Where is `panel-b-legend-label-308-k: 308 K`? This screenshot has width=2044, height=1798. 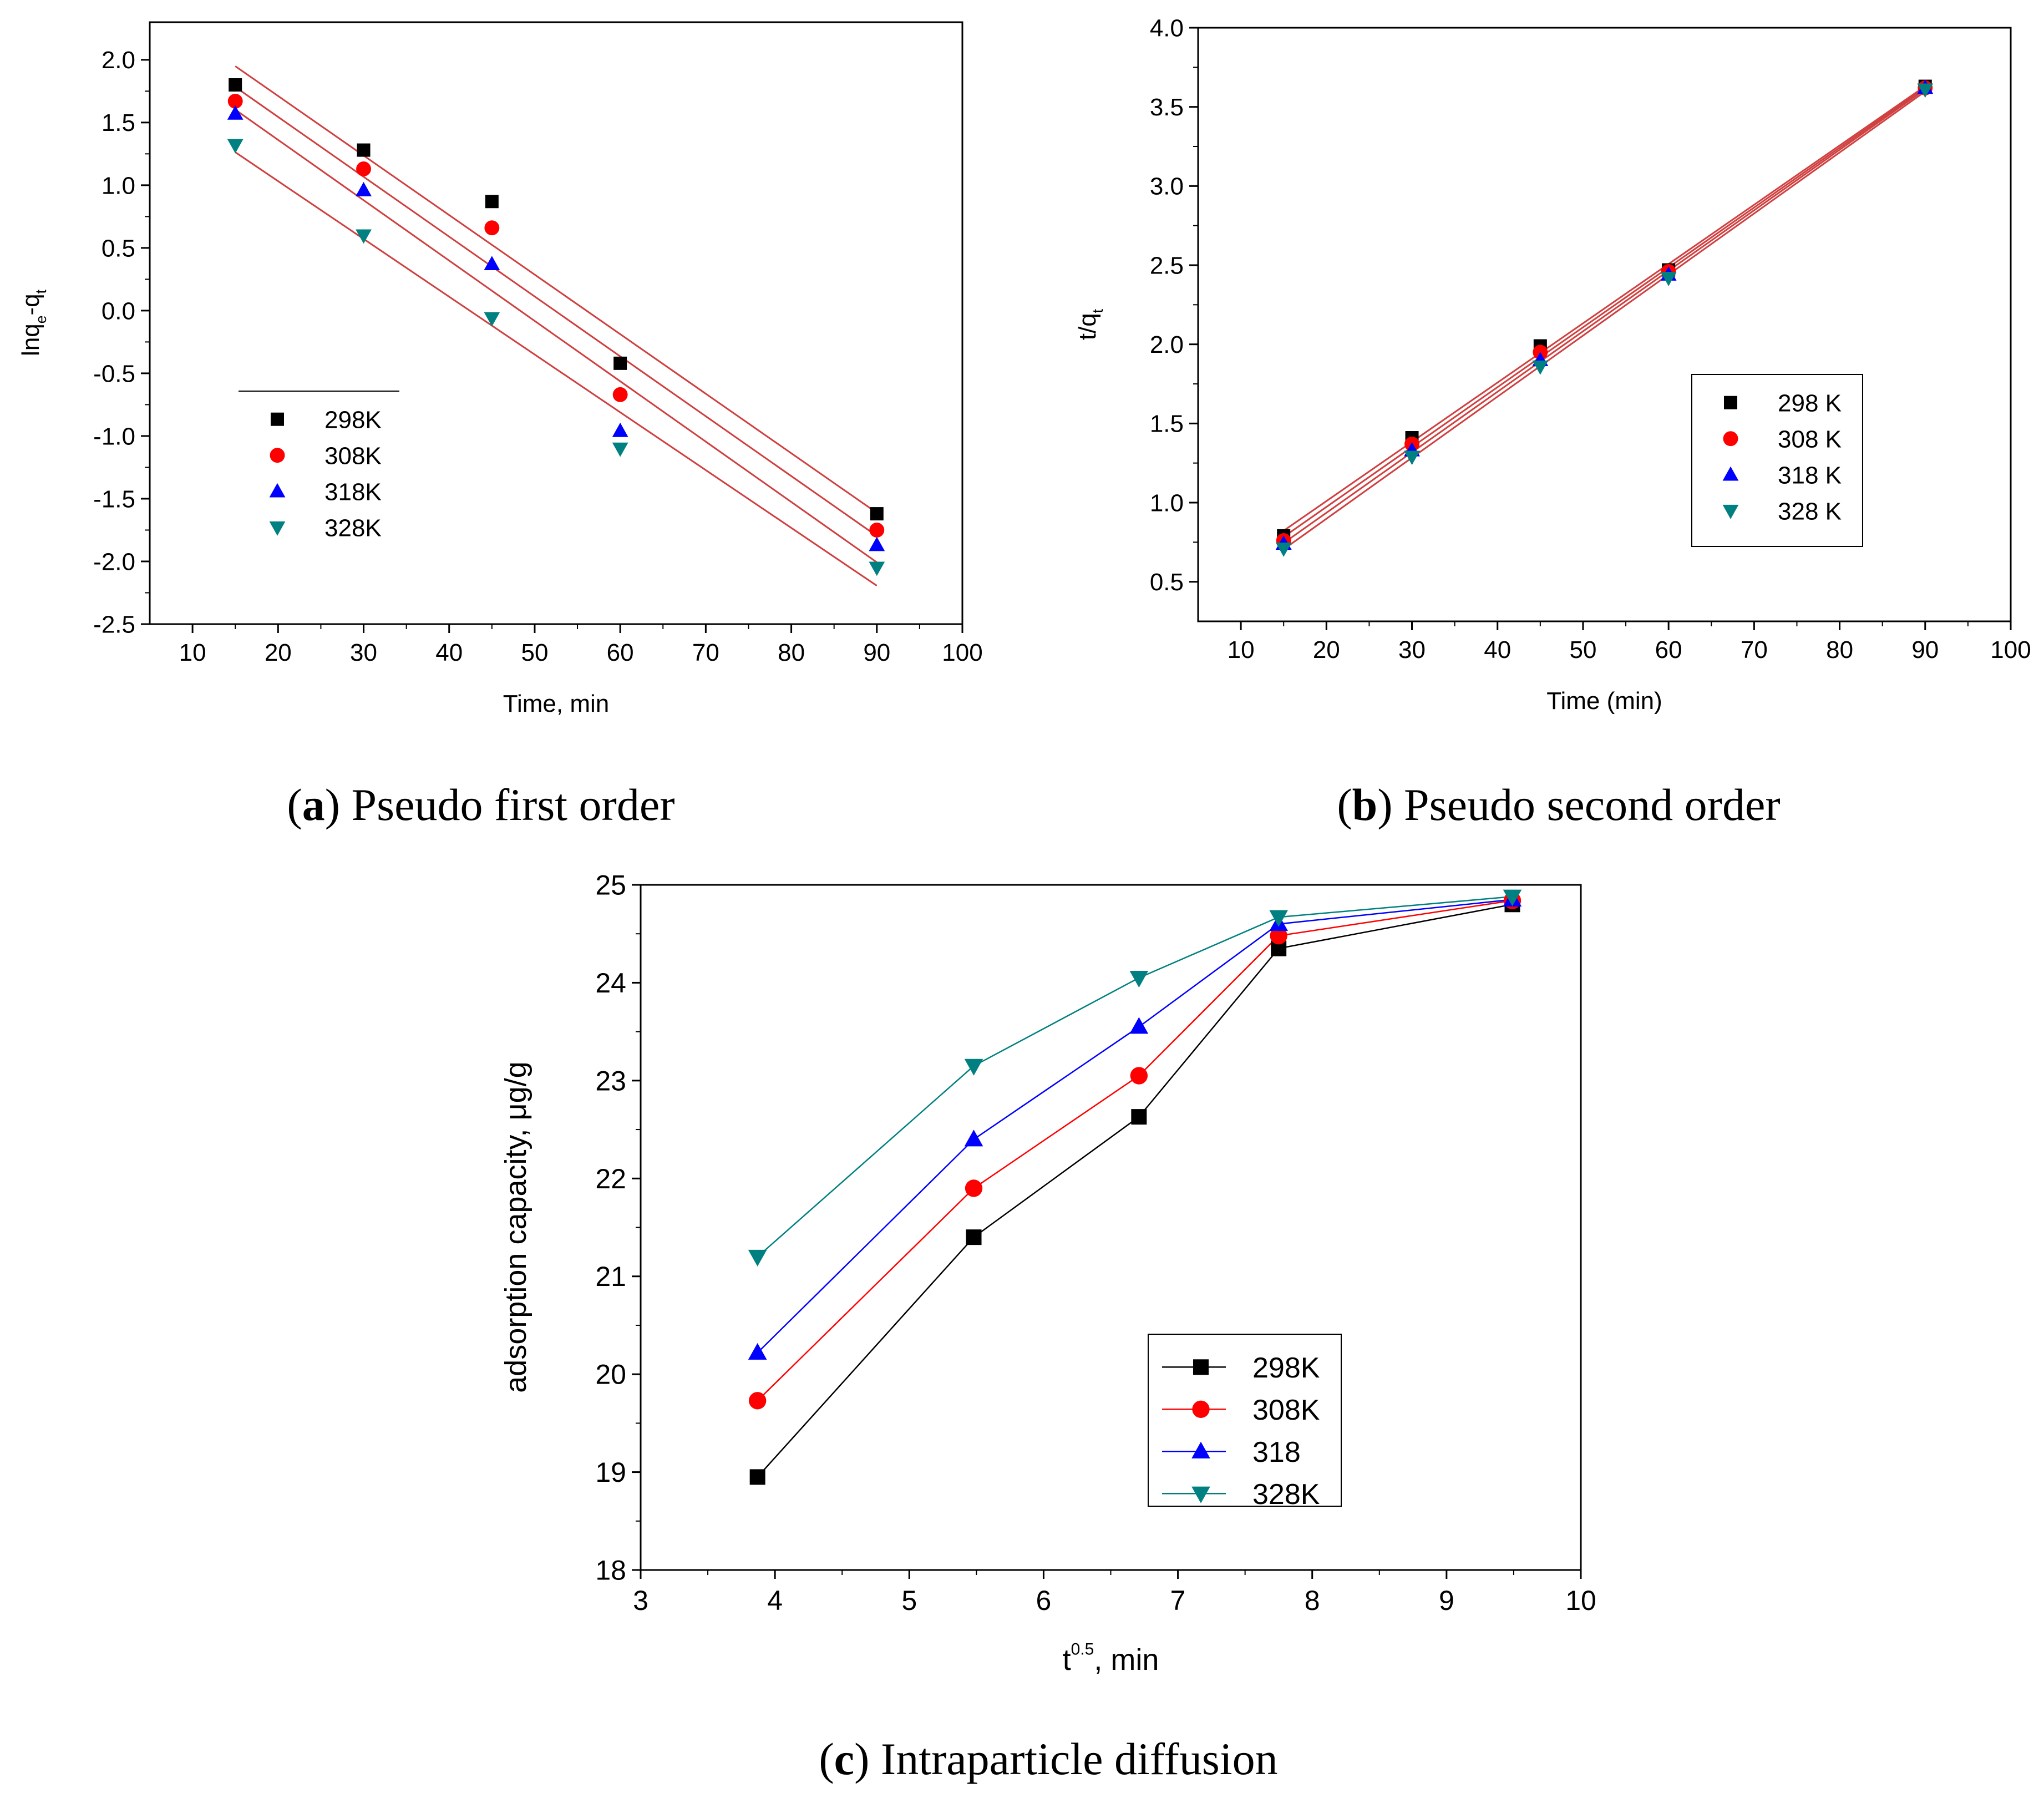 panel-b-legend-label-308-k: 308 K is located at coordinates (1810, 439).